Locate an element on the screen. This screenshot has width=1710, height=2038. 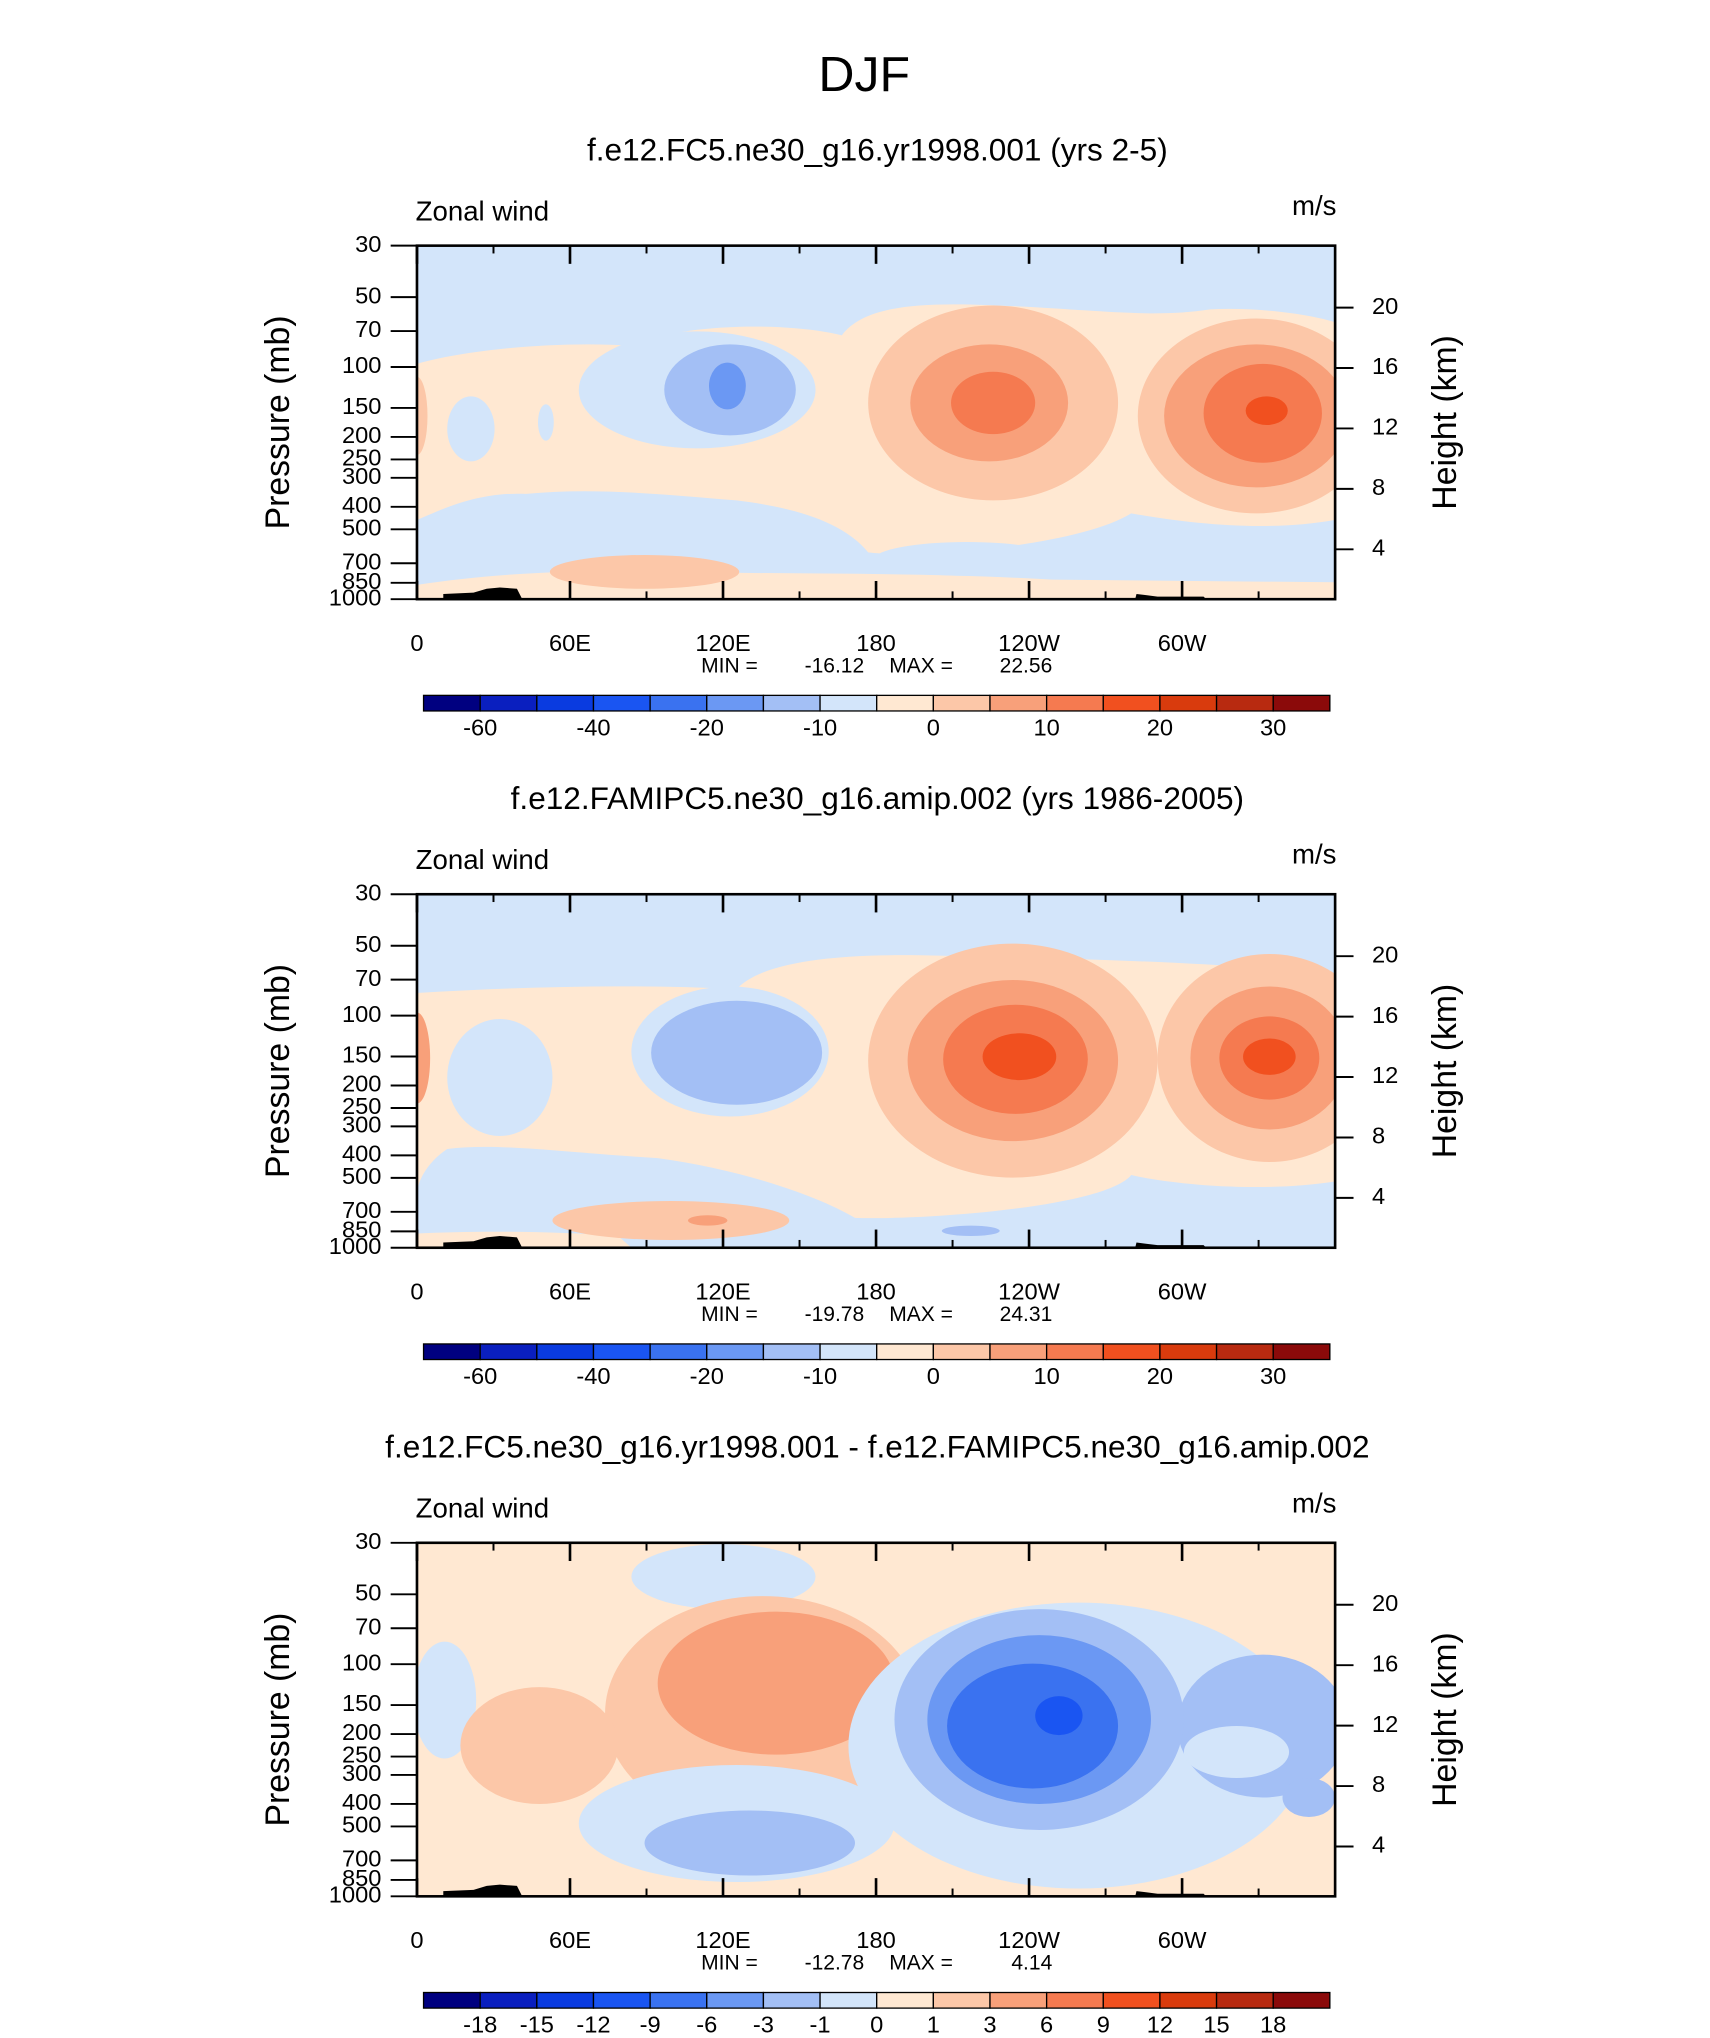
colorbar-tick-label: 12 is located at coordinates (1160, 2025).